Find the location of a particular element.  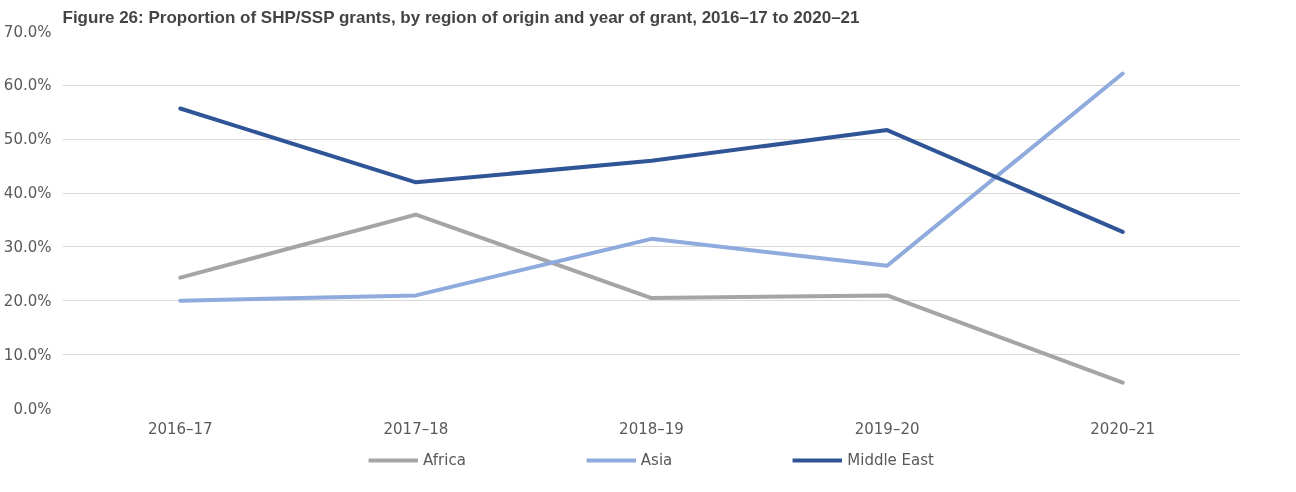

y-tick-label: 40.0% is located at coordinates (27, 193).